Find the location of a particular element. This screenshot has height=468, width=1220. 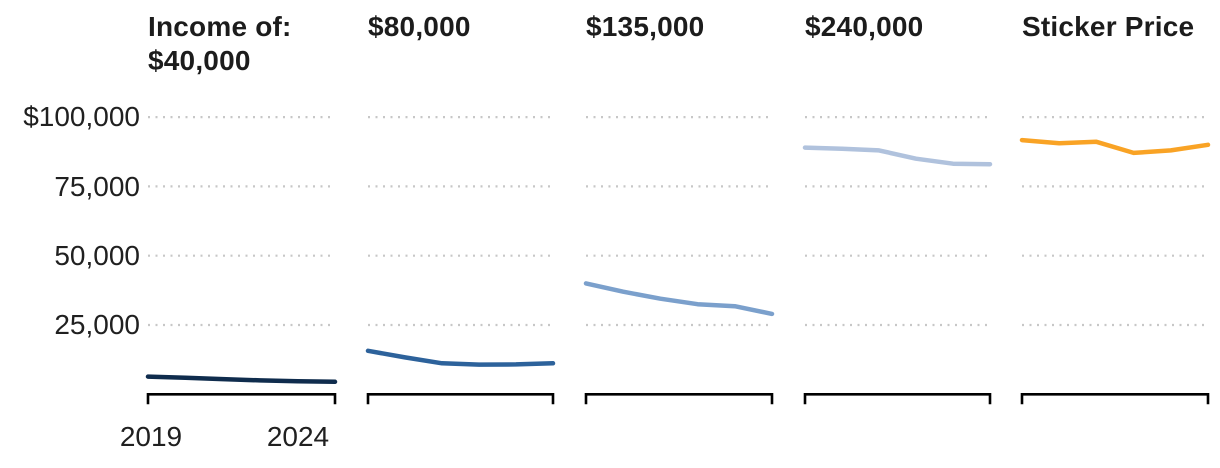

panel-title-income-240000: $240,000 is located at coordinates (911, 27).